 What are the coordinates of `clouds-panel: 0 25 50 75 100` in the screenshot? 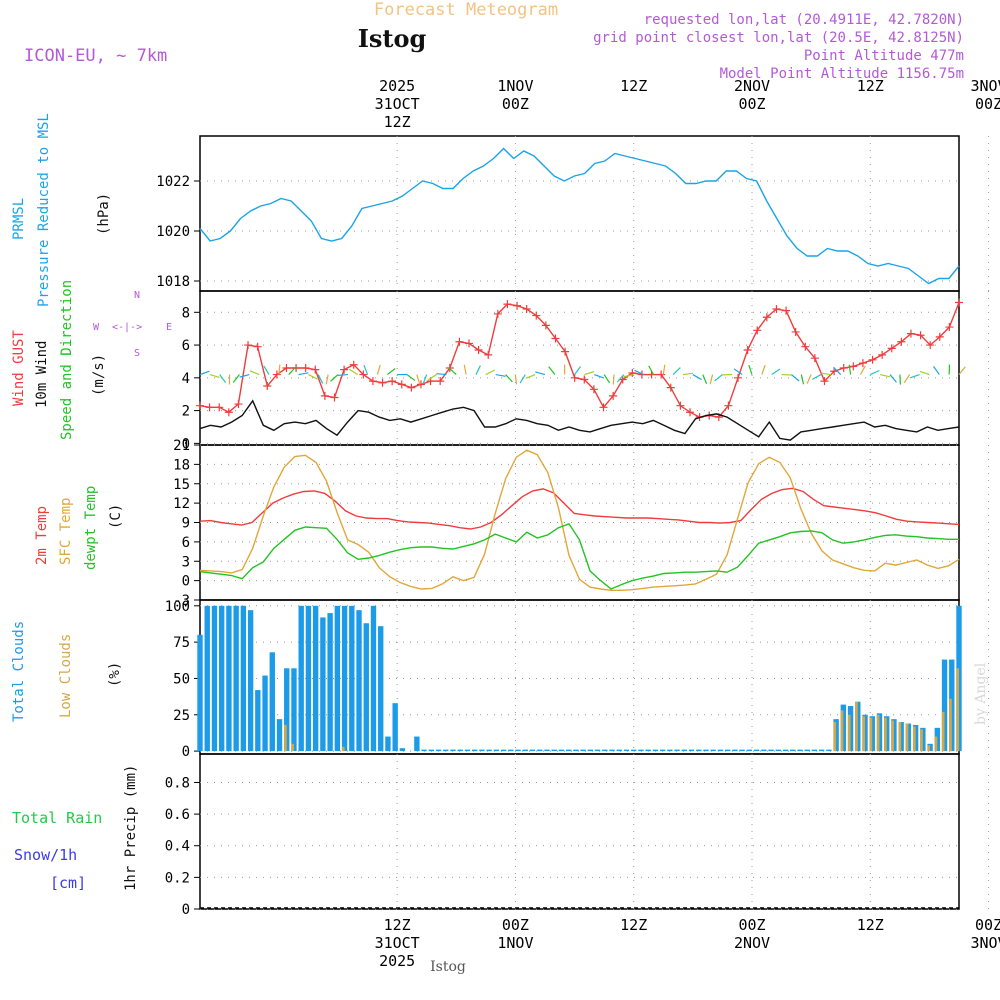 It's located at (577, 679).